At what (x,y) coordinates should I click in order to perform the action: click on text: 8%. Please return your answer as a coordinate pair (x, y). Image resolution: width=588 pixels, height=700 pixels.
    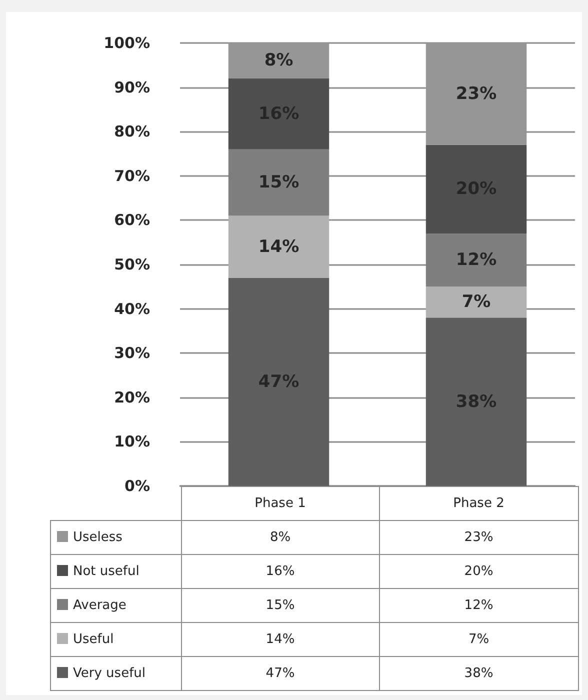
    Looking at the image, I should click on (279, 60).